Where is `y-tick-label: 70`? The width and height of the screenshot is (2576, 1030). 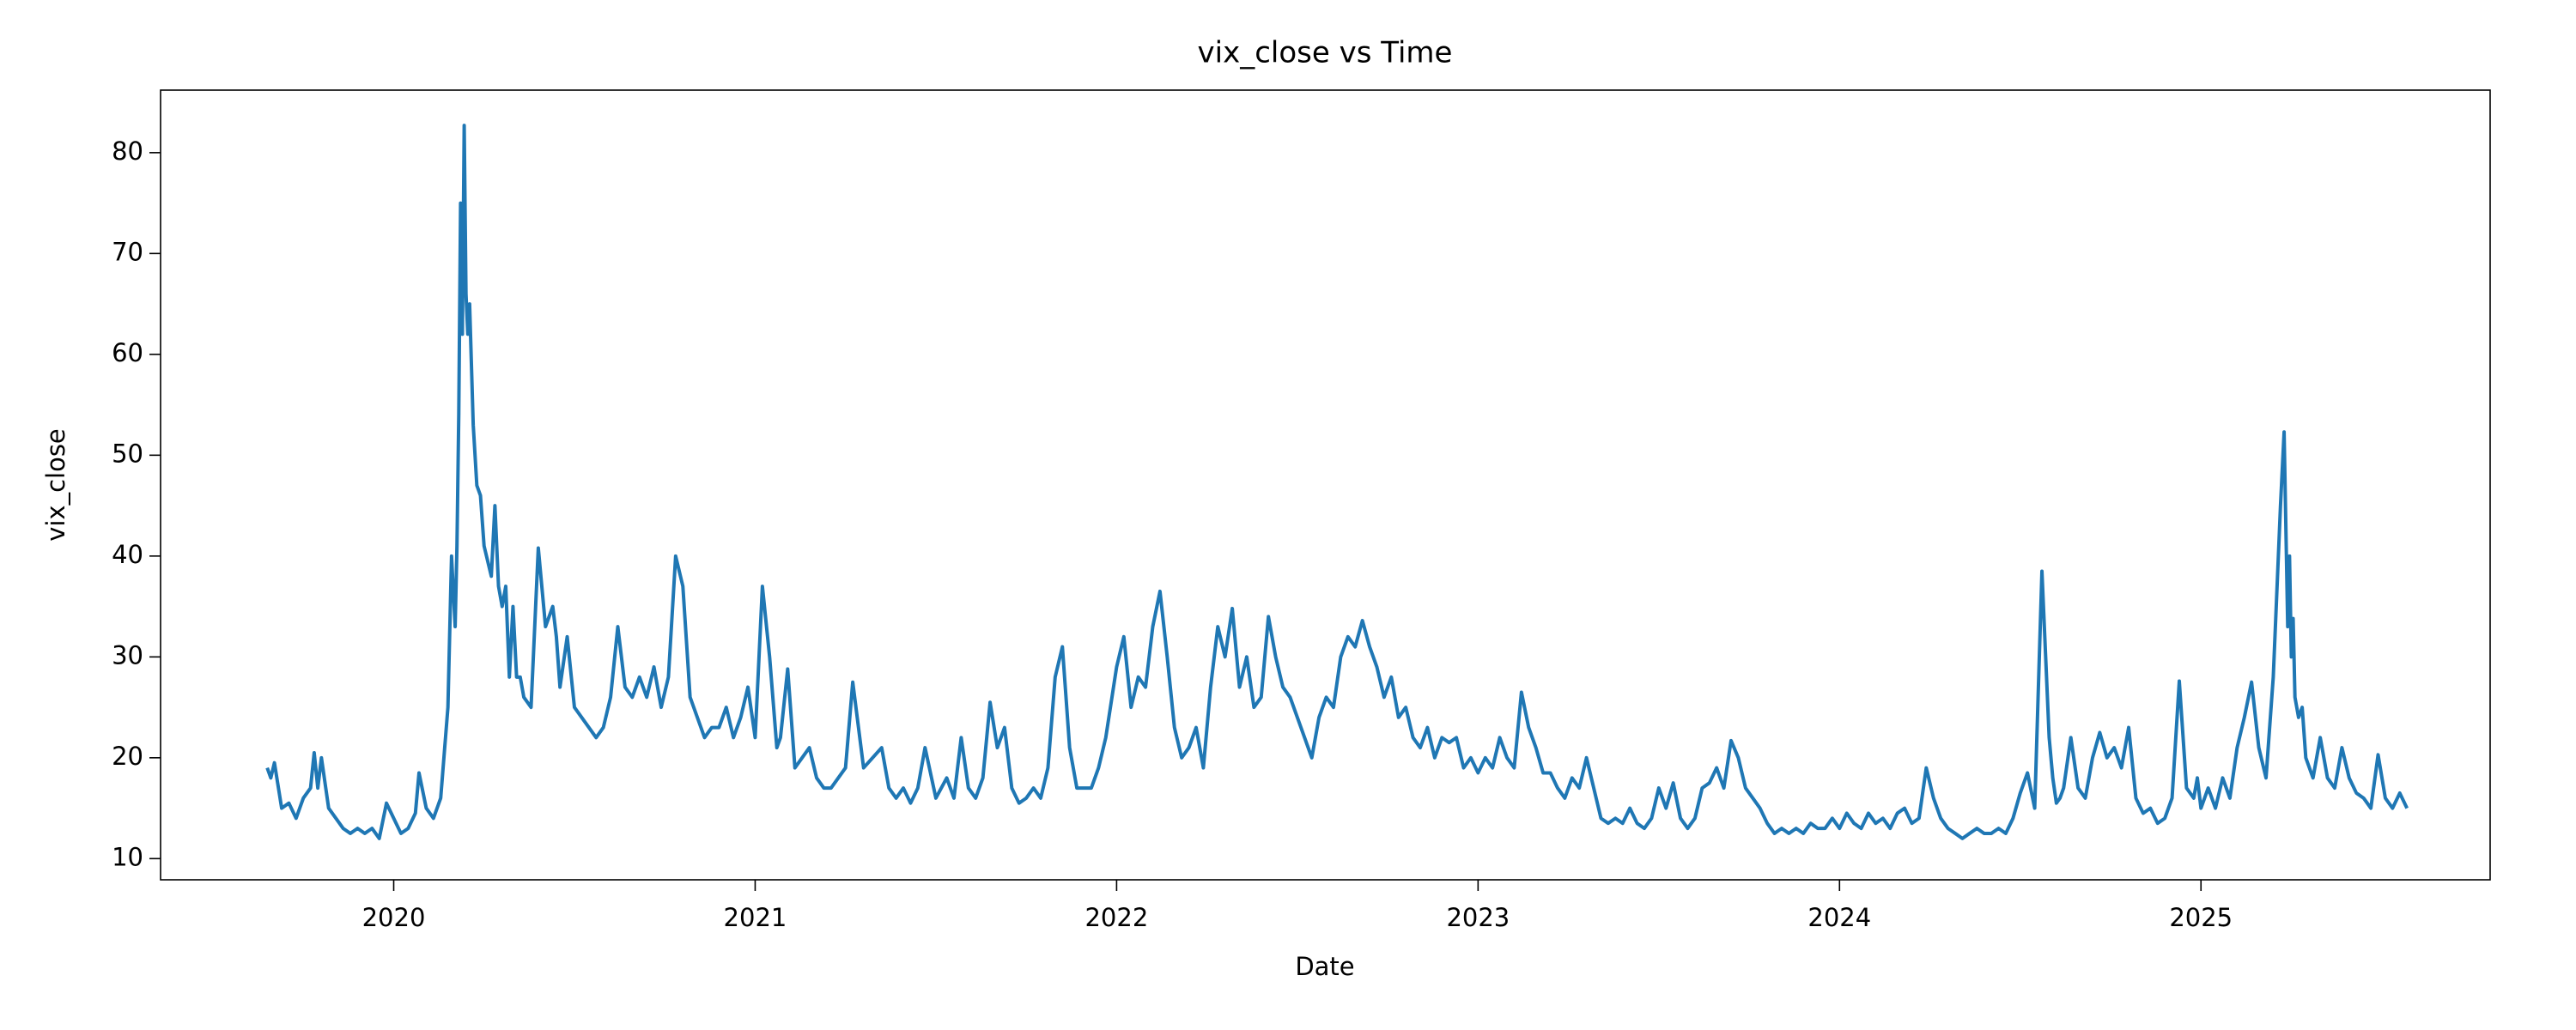 y-tick-label: 70 is located at coordinates (128, 251).